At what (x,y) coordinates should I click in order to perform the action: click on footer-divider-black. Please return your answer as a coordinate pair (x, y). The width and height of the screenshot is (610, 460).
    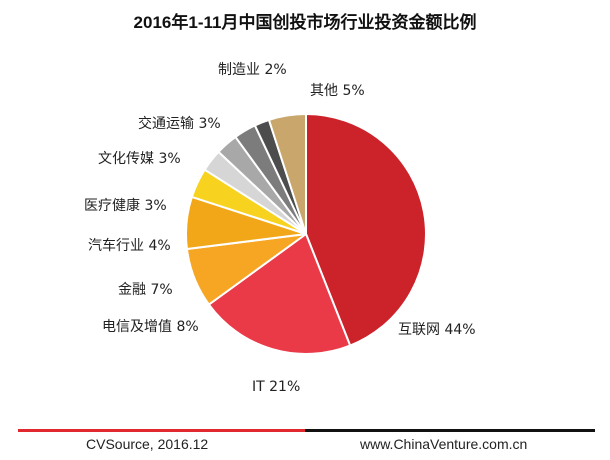
    Looking at the image, I should click on (450, 430).